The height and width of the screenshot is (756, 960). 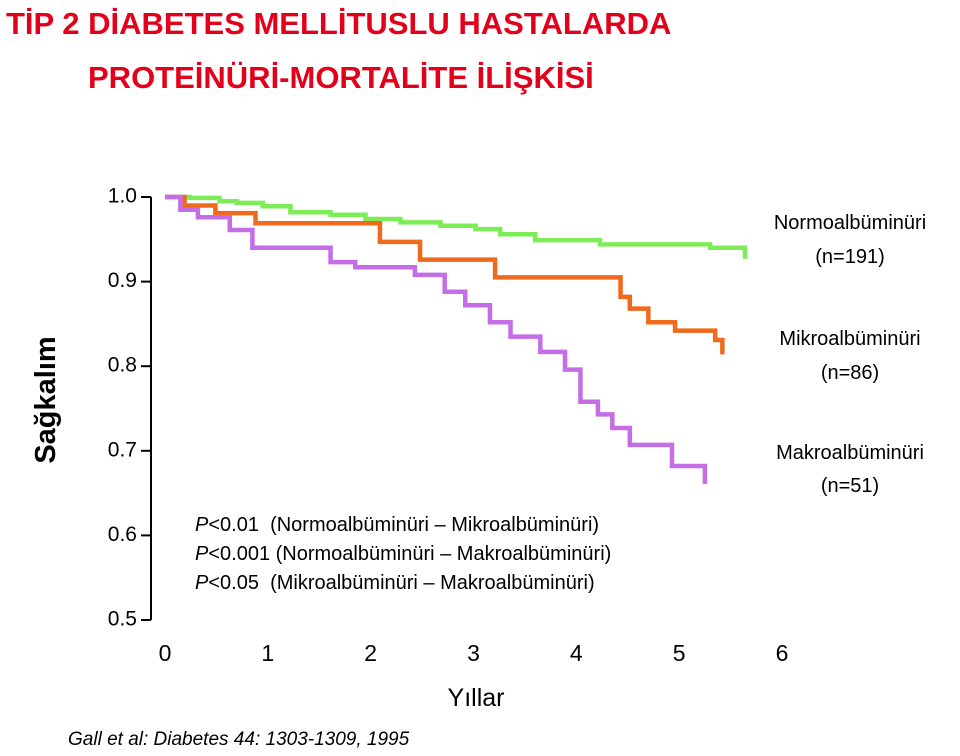 What do you see at coordinates (473, 653) in the screenshot?
I see `x-tick-label: 3` at bounding box center [473, 653].